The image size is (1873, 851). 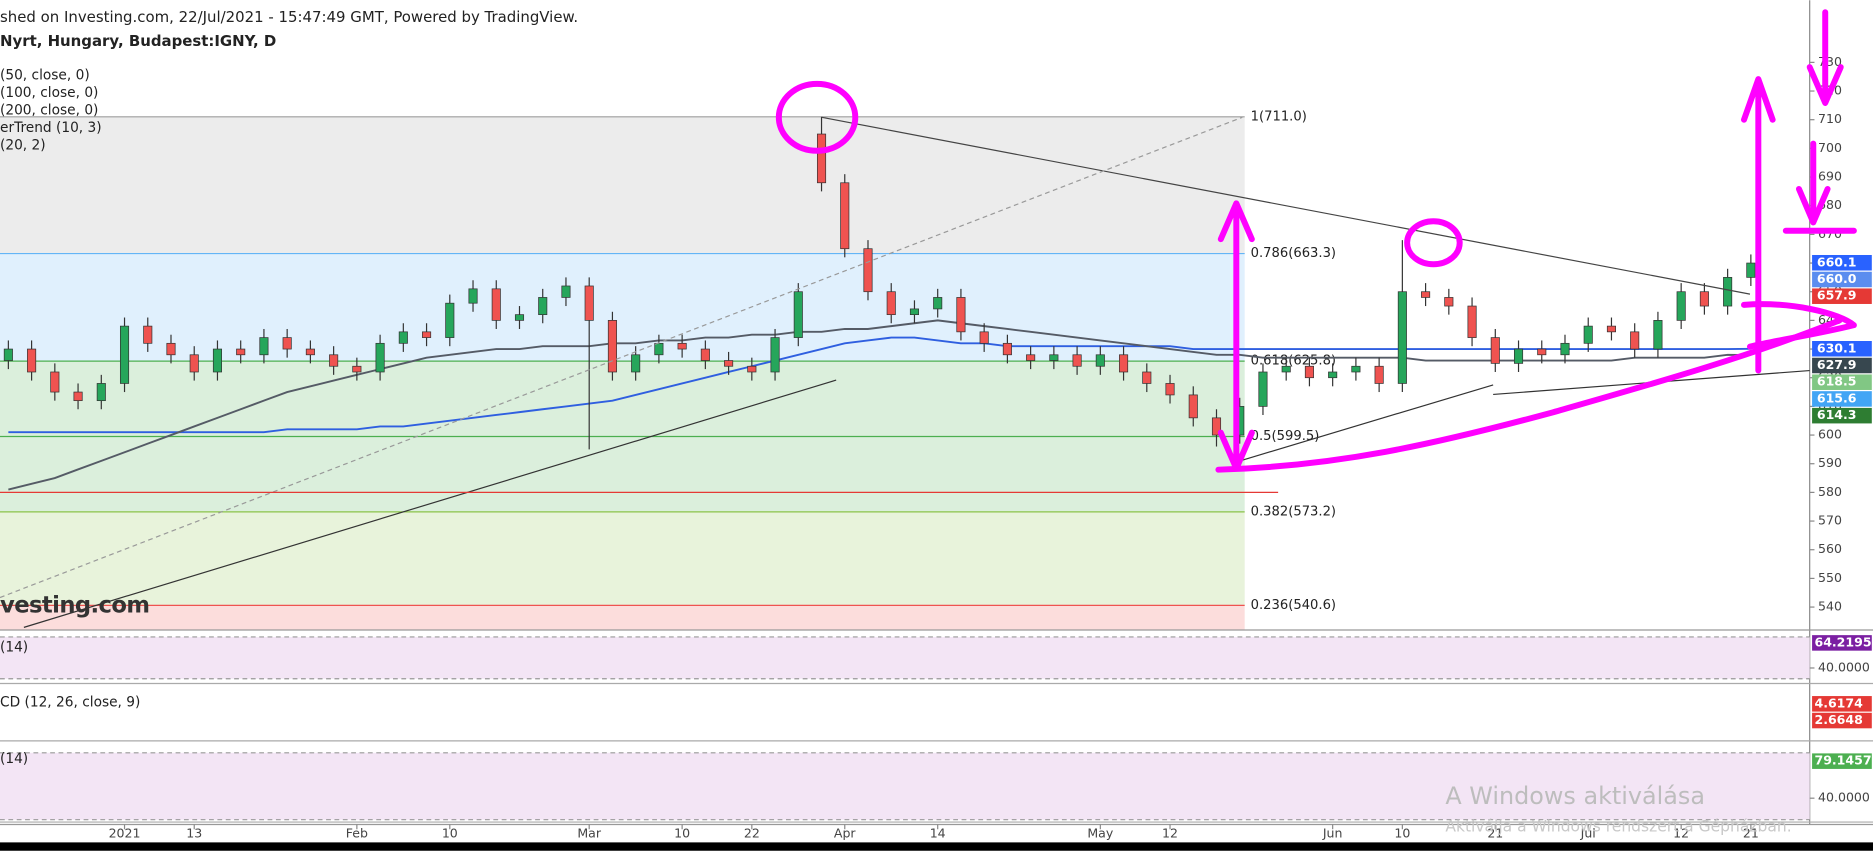 I want to click on price-tag-label: 618.5, so click(x=1837, y=381).